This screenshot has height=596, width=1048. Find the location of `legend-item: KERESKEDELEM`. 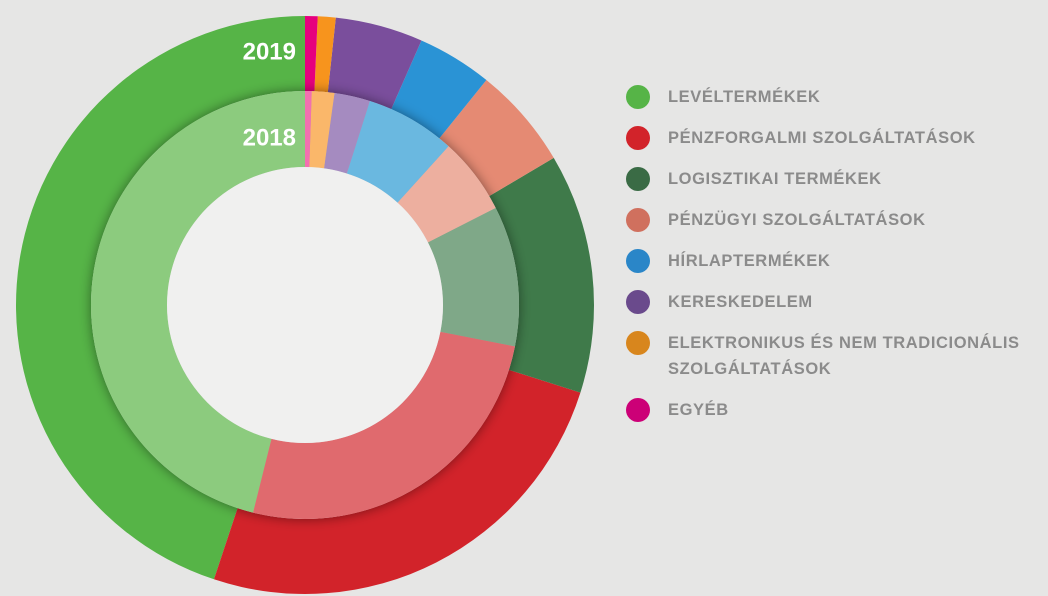

legend-item: KERESKEDELEM is located at coordinates (835, 302).